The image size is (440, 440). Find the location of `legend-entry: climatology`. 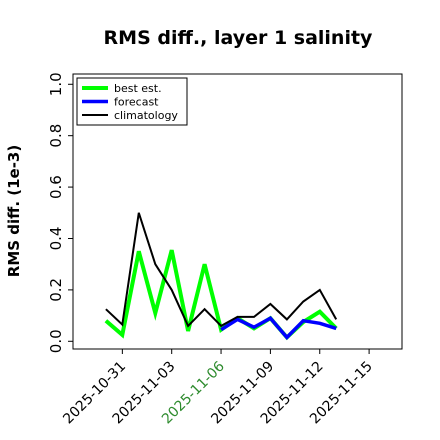

legend-entry: climatology is located at coordinates (146, 115).